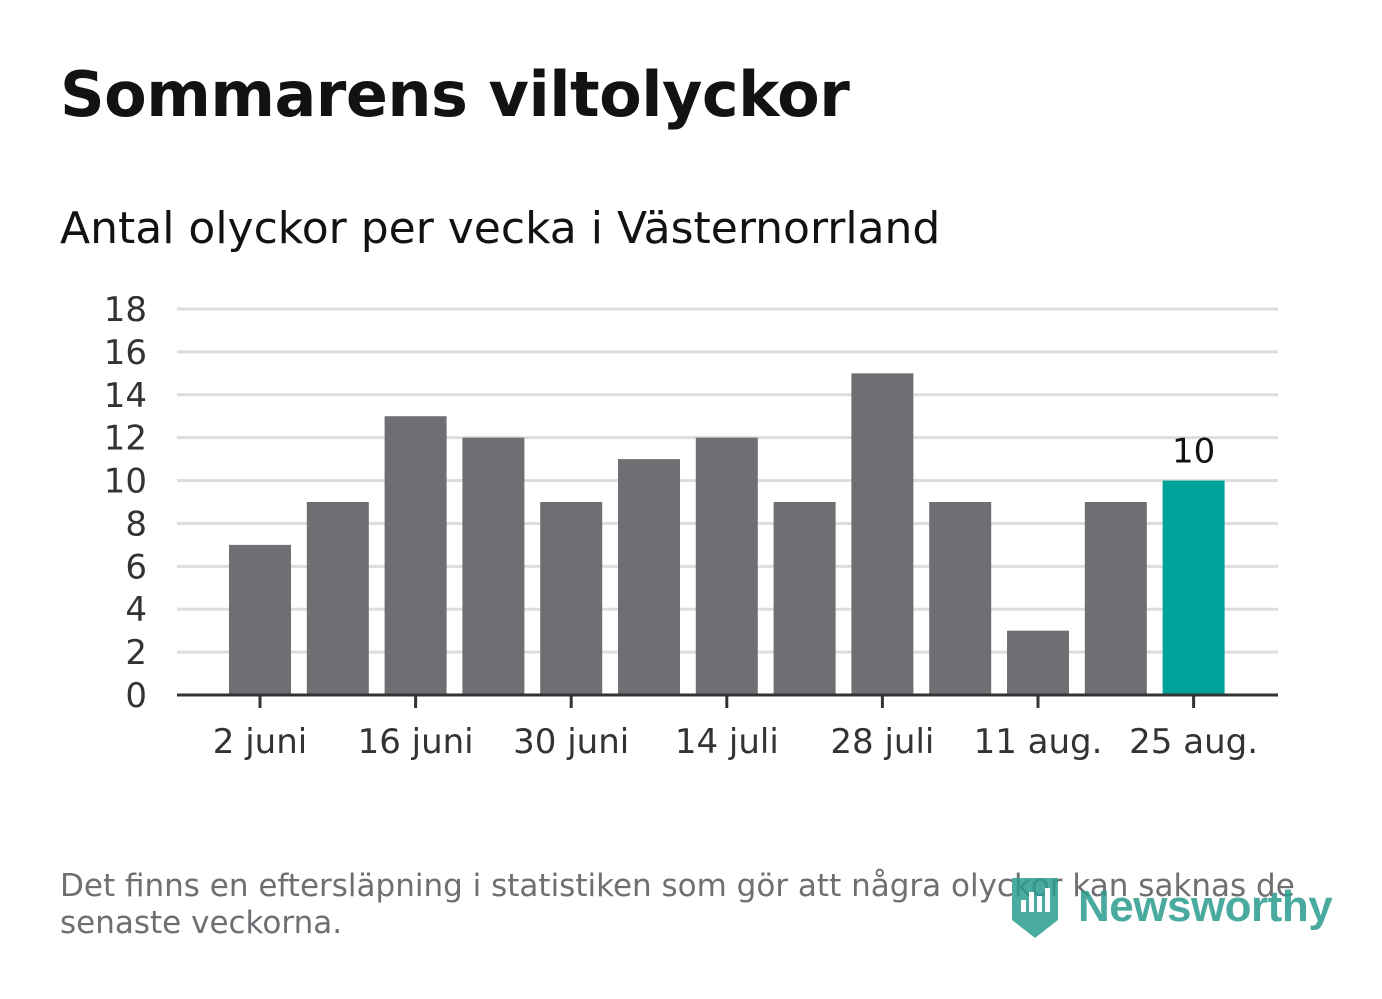 This screenshot has width=1382, height=999. I want to click on y-tick-label: 6, so click(136, 567).